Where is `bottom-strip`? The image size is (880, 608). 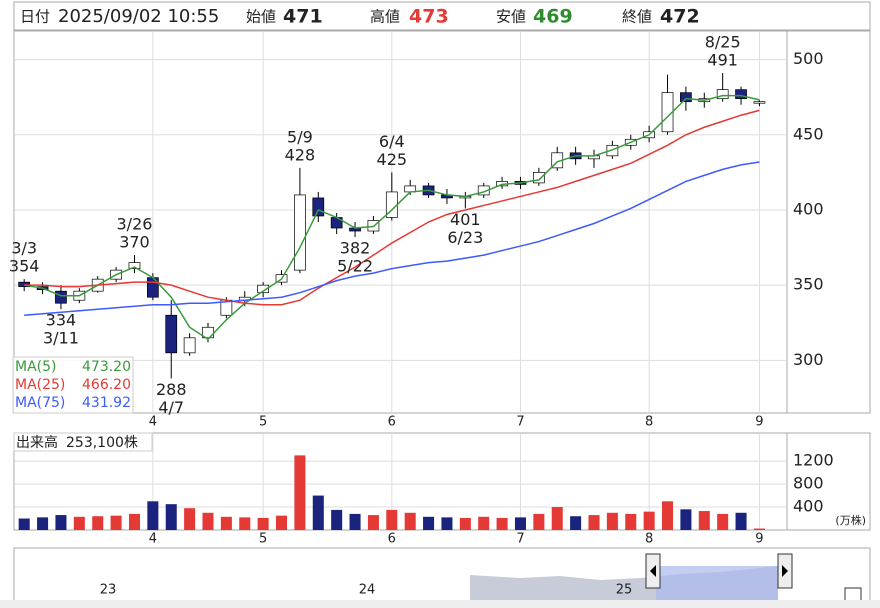 bottom-strip is located at coordinates (440, 604).